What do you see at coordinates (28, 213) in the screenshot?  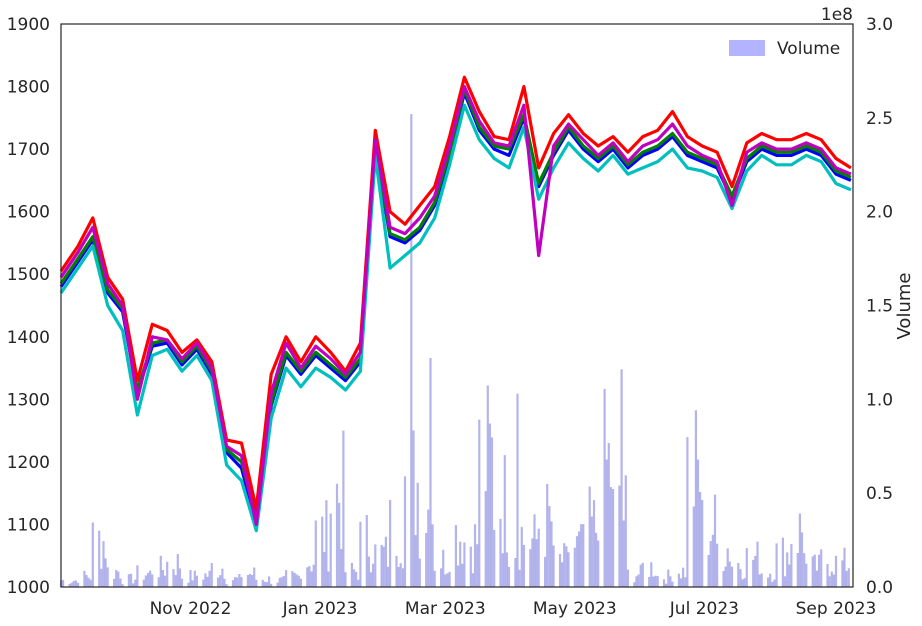 I see `y-left-tick-label: 1600` at bounding box center [28, 213].